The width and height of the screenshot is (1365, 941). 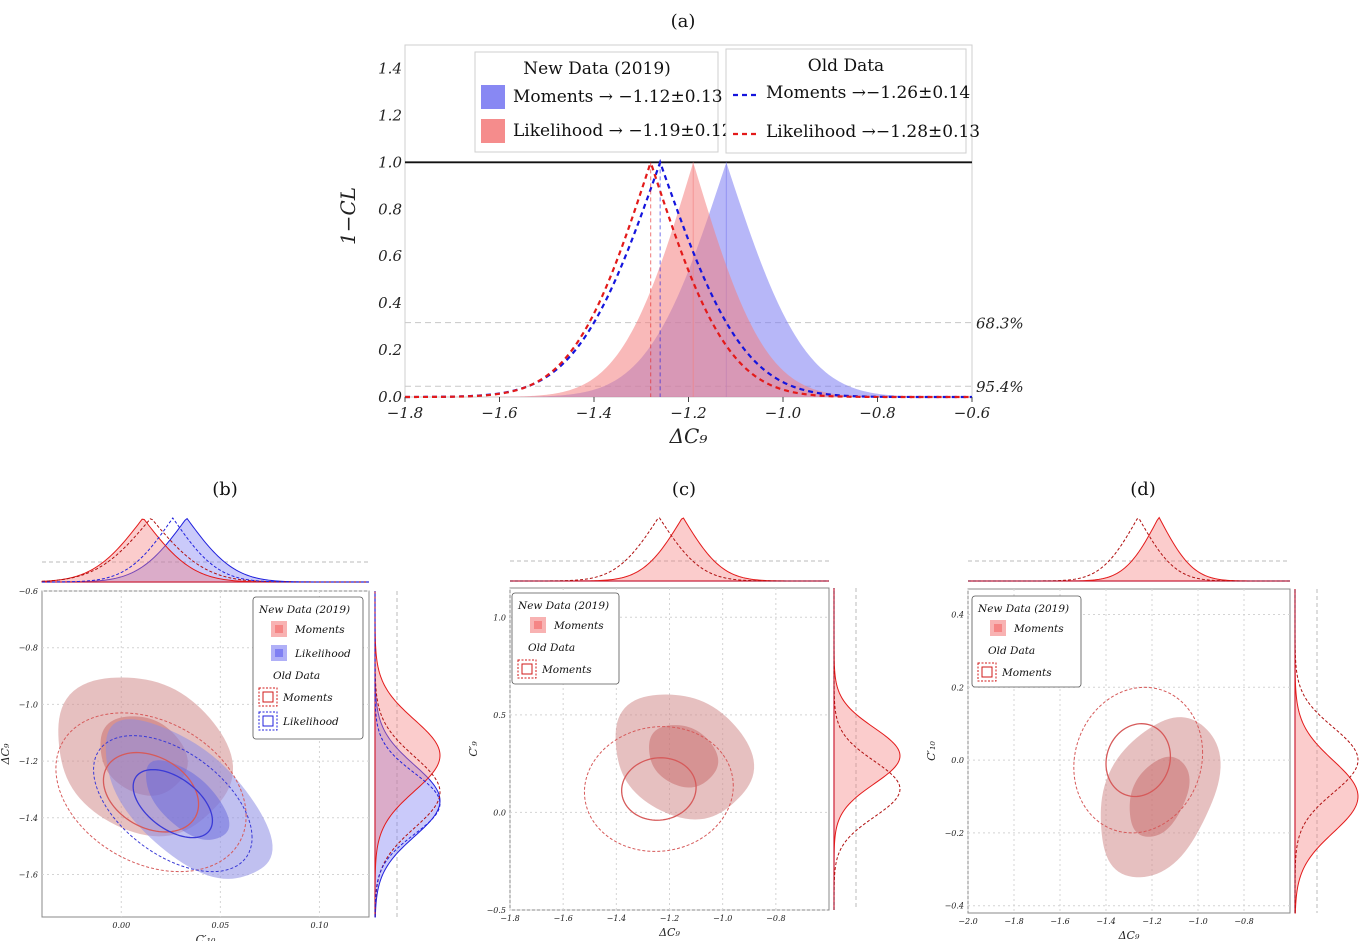 I want to click on panel-c-label: (c), so click(x=684, y=489).